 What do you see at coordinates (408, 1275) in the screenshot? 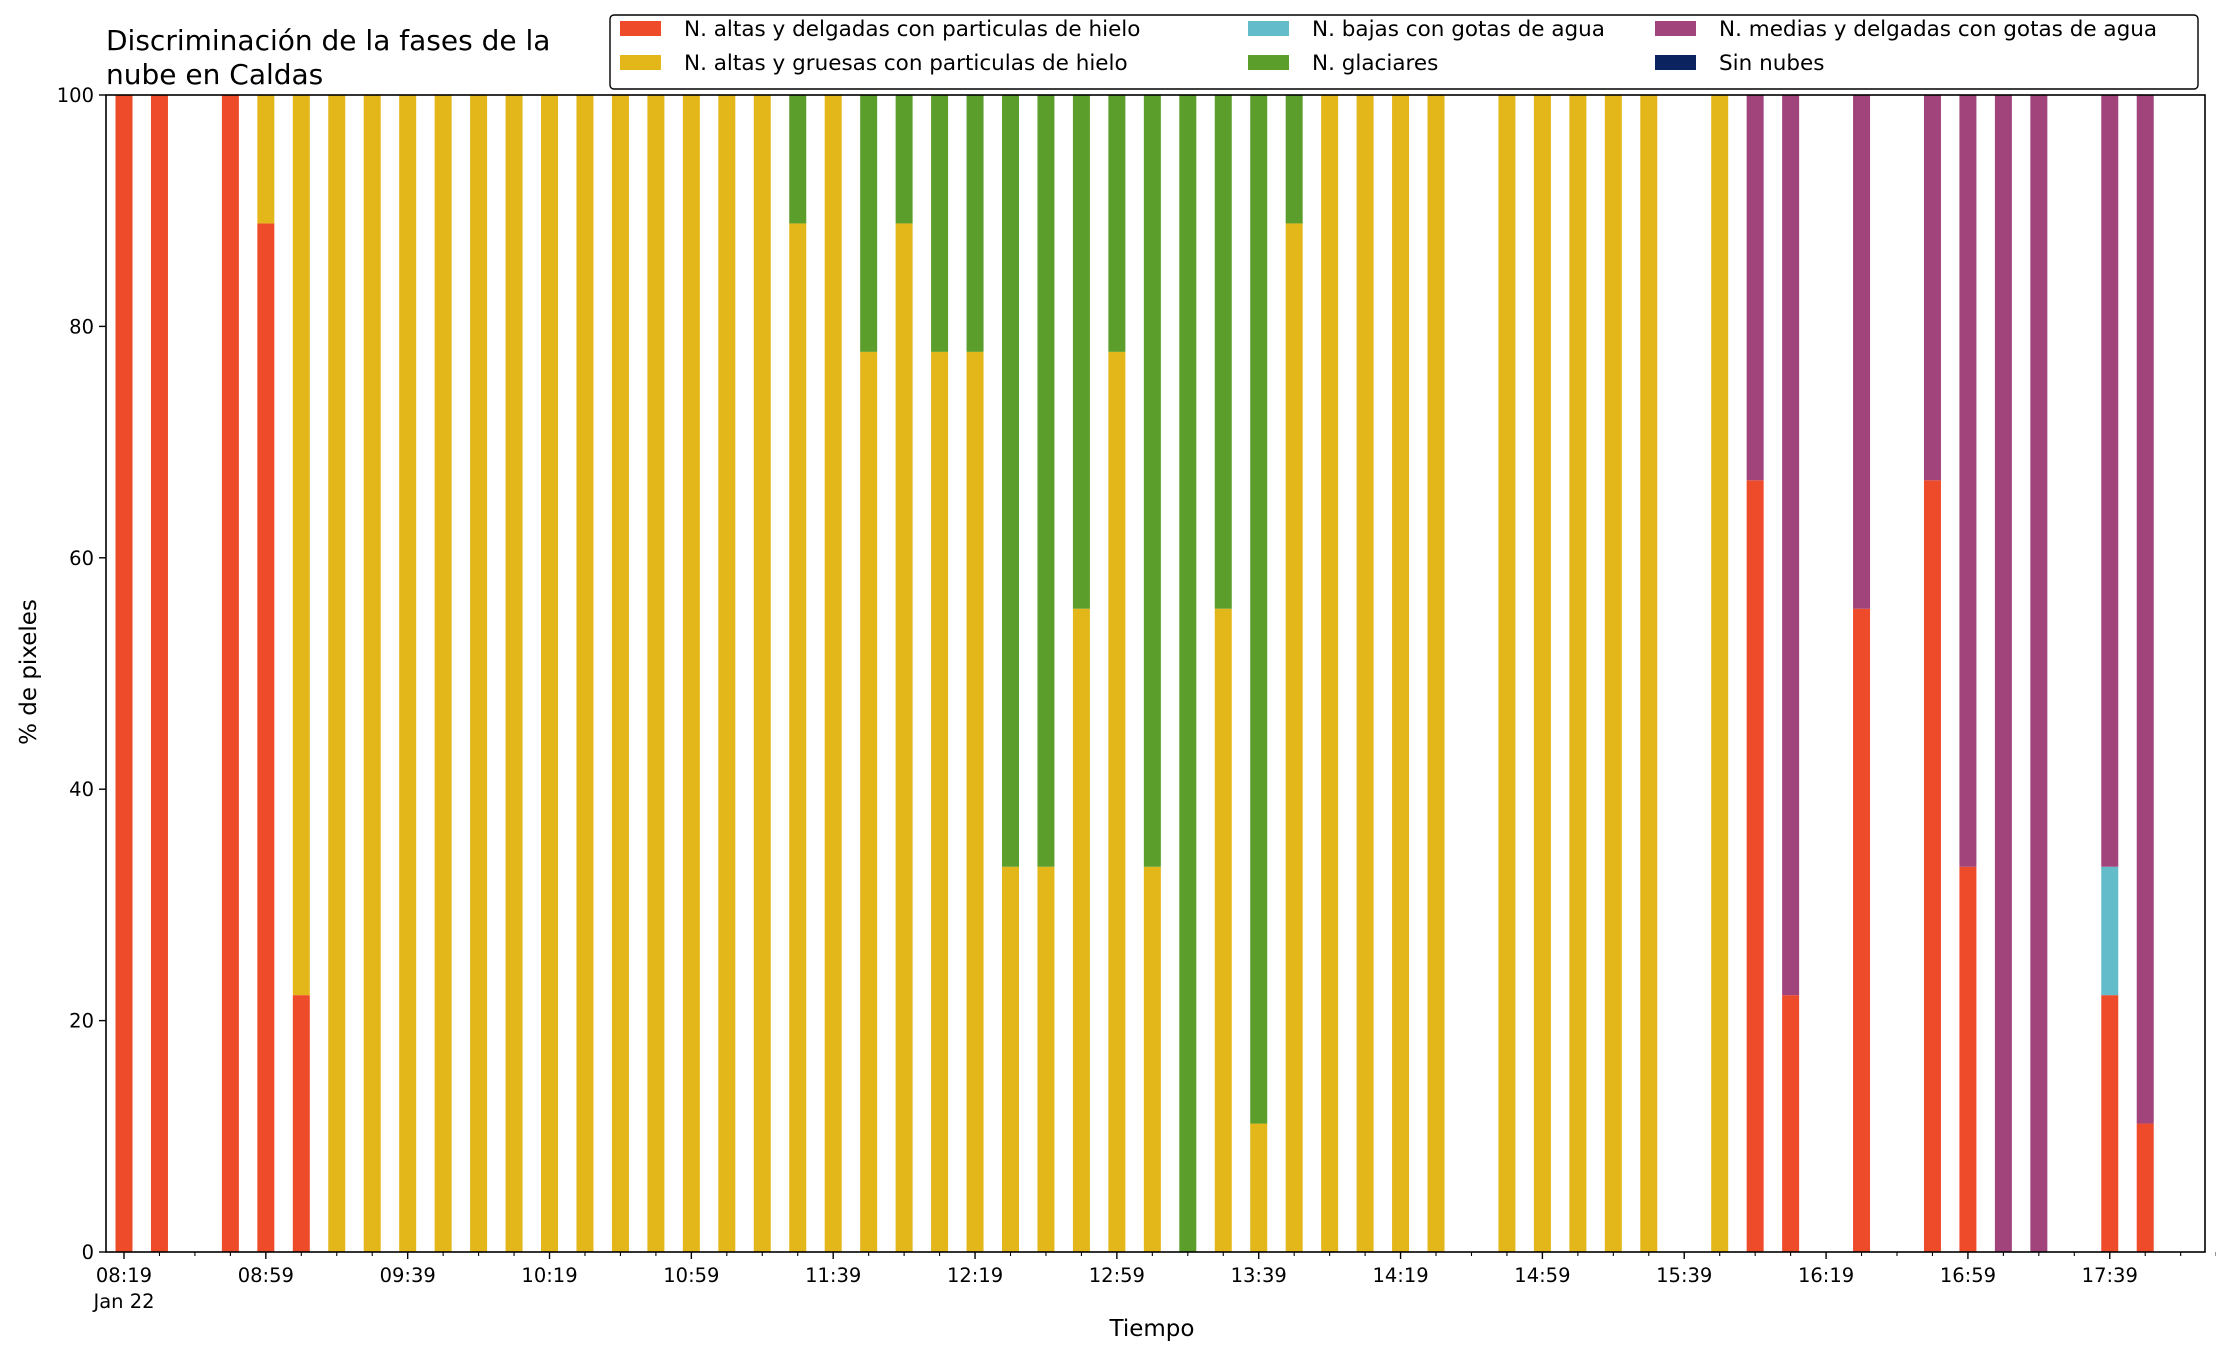
I see `x-tick-label-0939: 09:39` at bounding box center [408, 1275].